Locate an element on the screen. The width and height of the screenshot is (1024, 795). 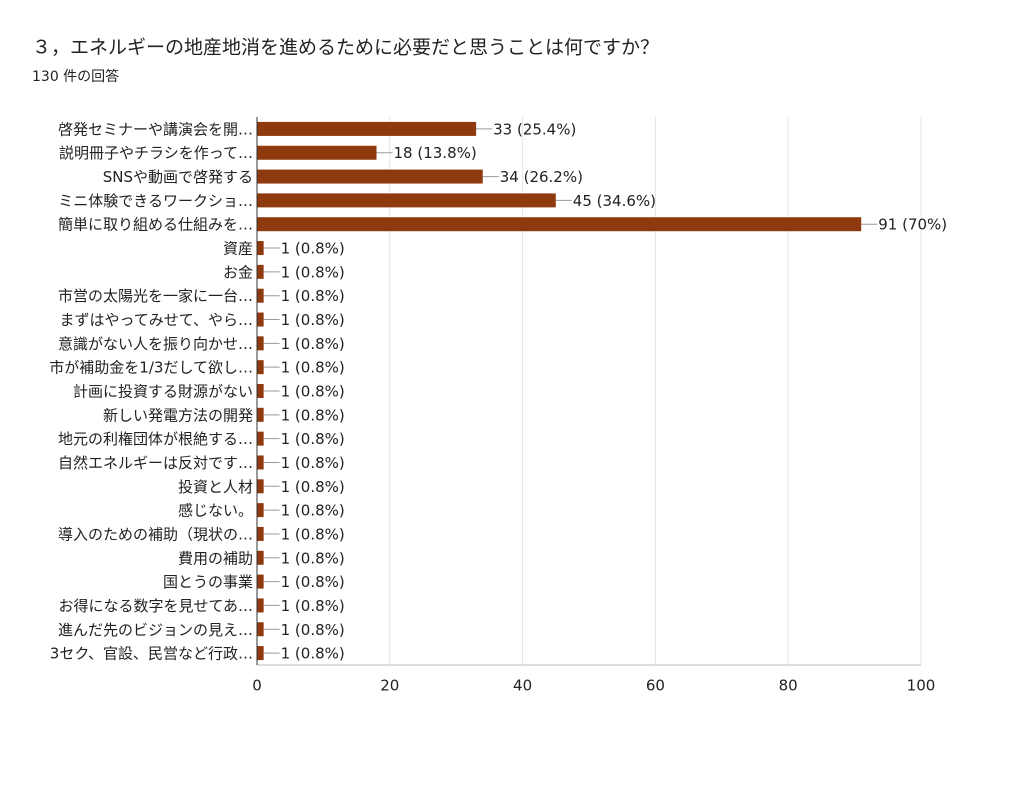
x-tick-label: 20 is located at coordinates (389, 686).